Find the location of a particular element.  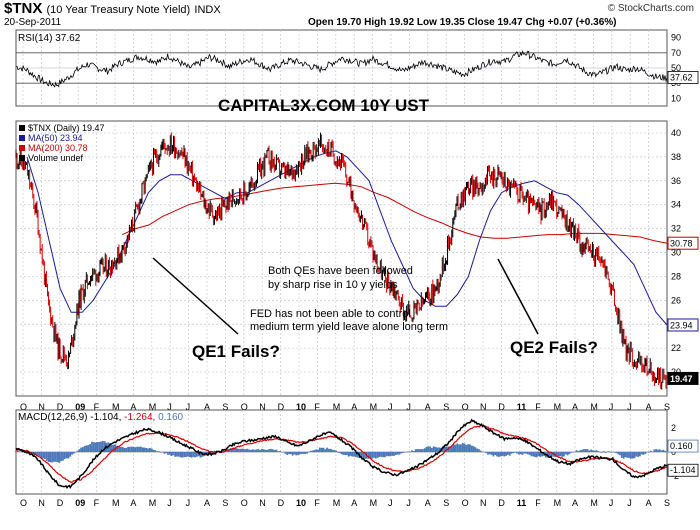

x-tick-label: M is located at coordinates (337, 503).